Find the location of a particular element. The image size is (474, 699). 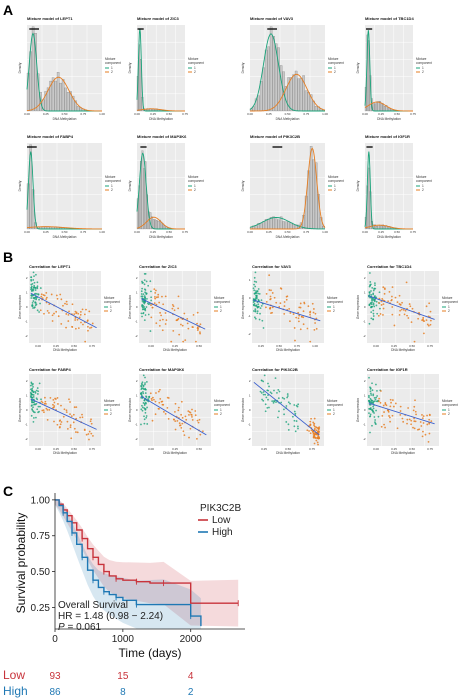

scatter-chart-6-y-tick: 0 is located at coordinates (137, 410).